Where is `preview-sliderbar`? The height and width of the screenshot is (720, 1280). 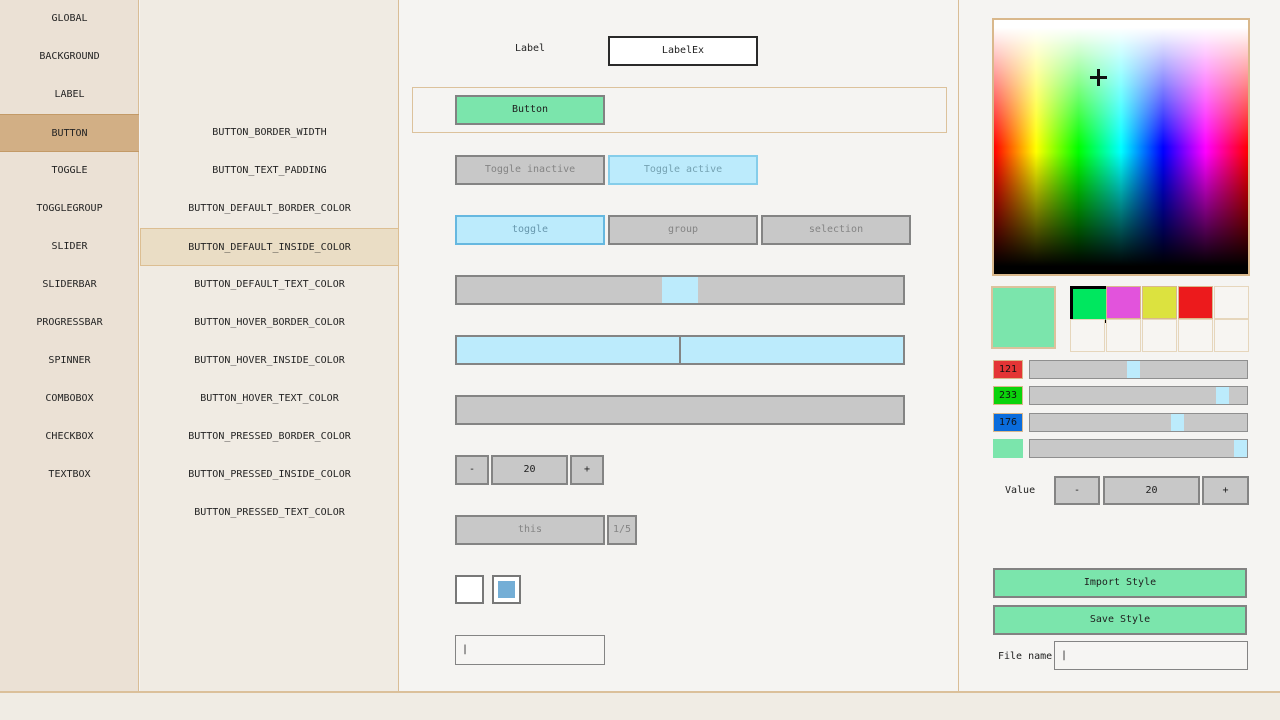
preview-sliderbar is located at coordinates (680, 350).